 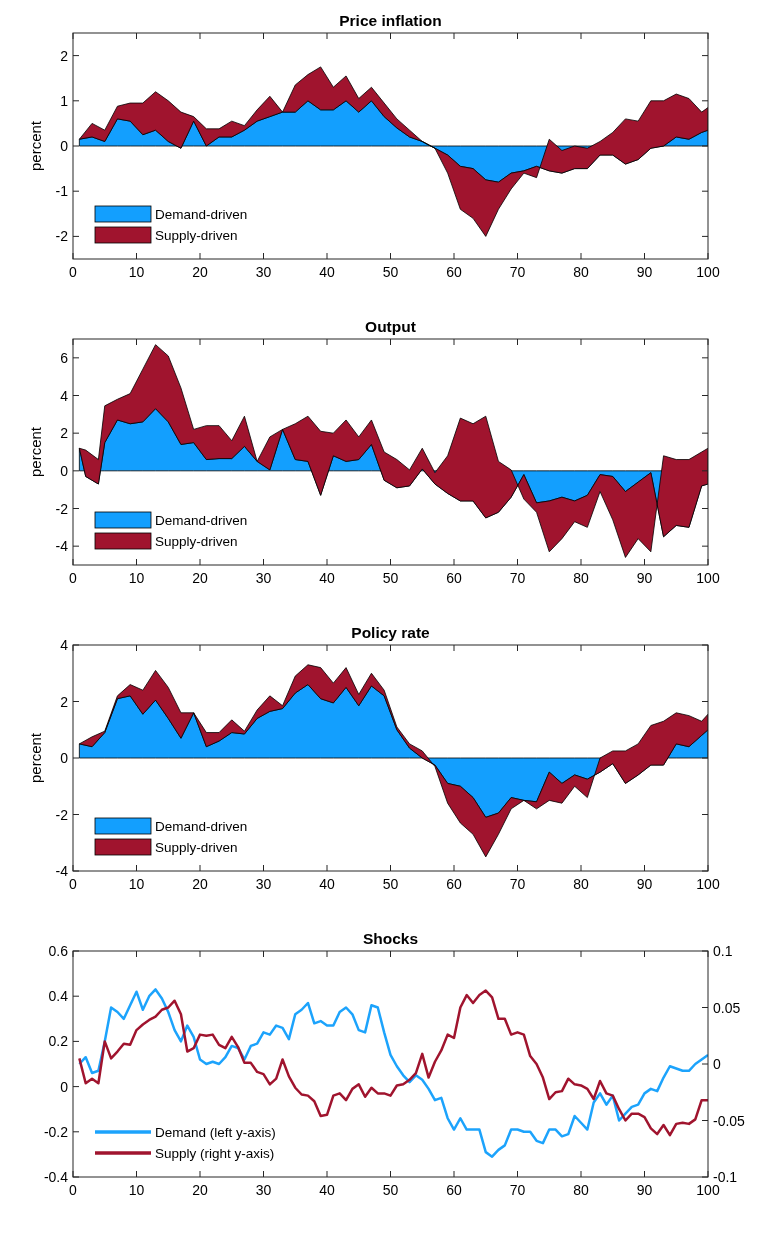 What do you see at coordinates (56, 1177) in the screenshot?
I see `y-tick-label: -0.4` at bounding box center [56, 1177].